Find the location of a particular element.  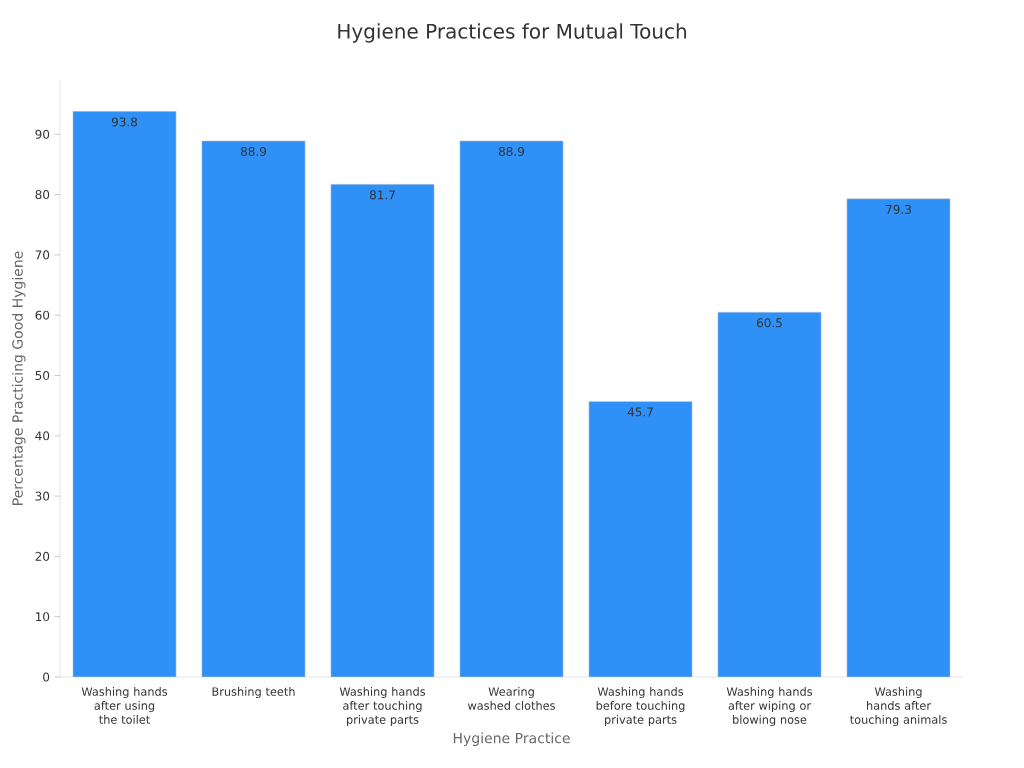

y-tick-label: 40 is located at coordinates (42, 436).